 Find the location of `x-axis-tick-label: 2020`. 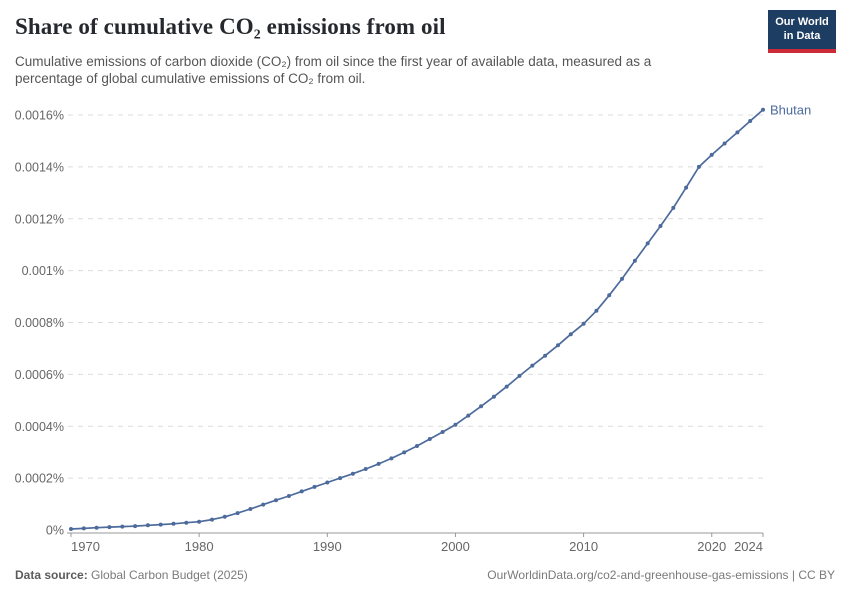

x-axis-tick-label: 2020 is located at coordinates (711, 546).